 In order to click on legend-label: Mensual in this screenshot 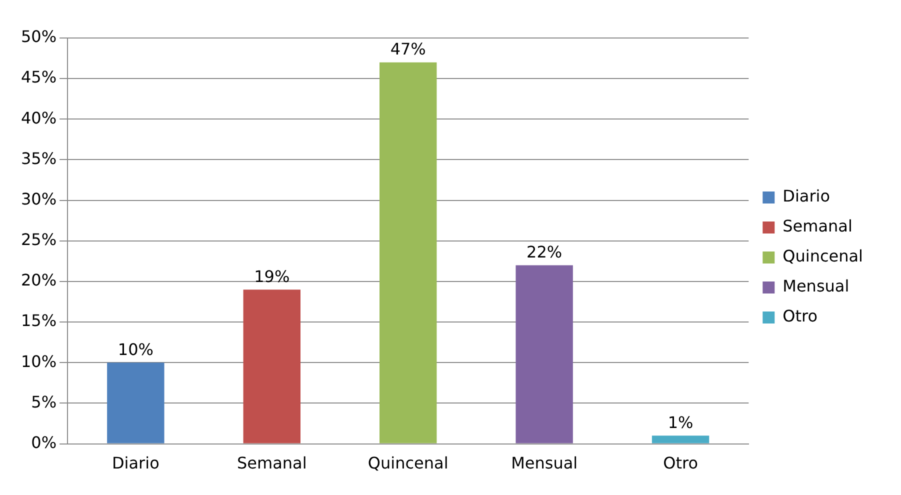, I will do `click(816, 286)`.